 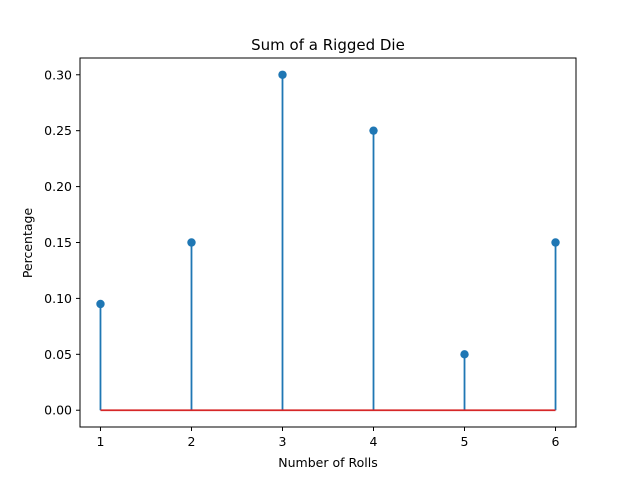 What do you see at coordinates (58, 354) in the screenshot?
I see `y-tick-label: 0.05` at bounding box center [58, 354].